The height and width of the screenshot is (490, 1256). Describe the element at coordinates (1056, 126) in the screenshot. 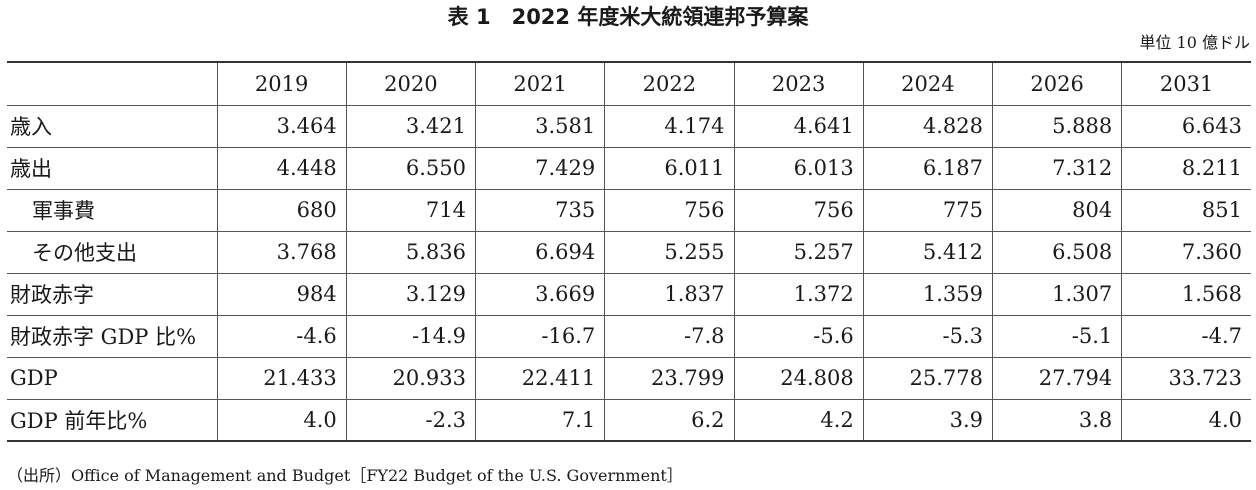

I see `value-cell: 5.888` at that location.